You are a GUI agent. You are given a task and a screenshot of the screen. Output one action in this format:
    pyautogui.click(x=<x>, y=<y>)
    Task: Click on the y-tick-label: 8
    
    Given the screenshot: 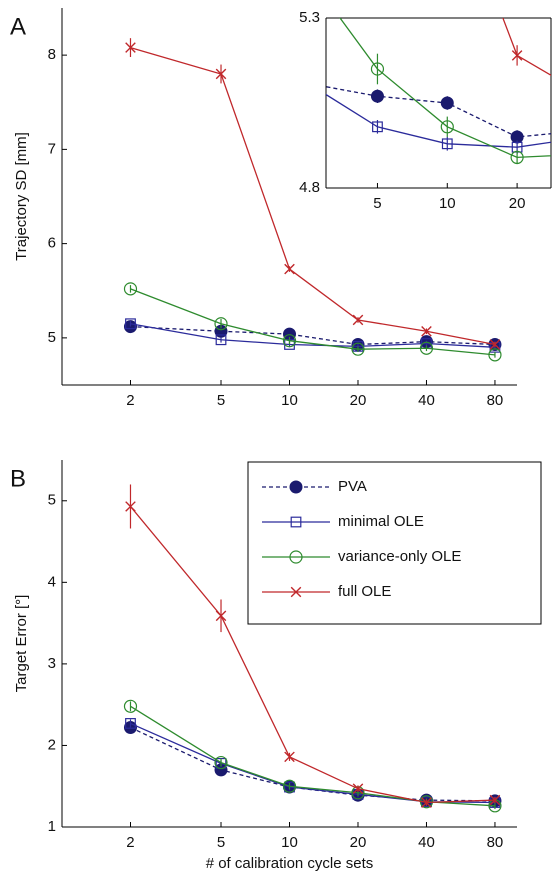 What is the action you would take?
    pyautogui.click(x=52, y=54)
    